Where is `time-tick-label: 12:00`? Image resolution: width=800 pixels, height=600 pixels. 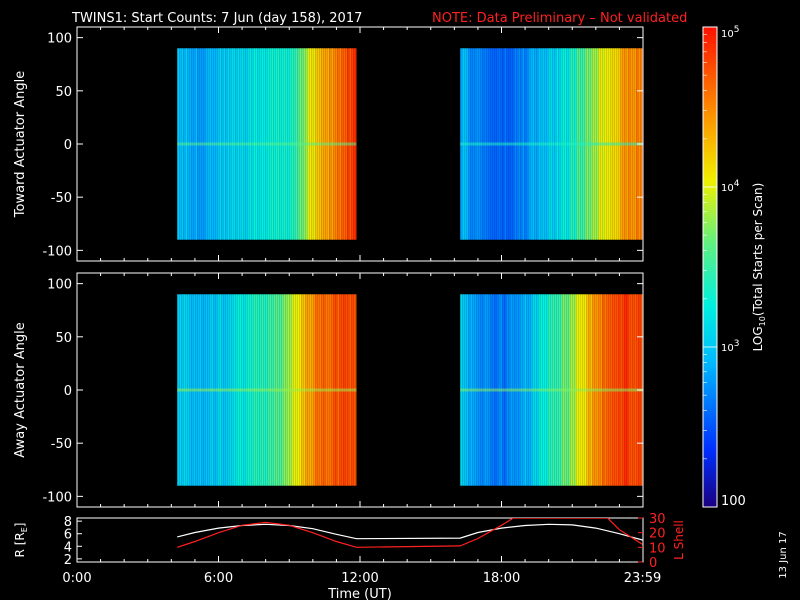 time-tick-label: 12:00 is located at coordinates (359, 578).